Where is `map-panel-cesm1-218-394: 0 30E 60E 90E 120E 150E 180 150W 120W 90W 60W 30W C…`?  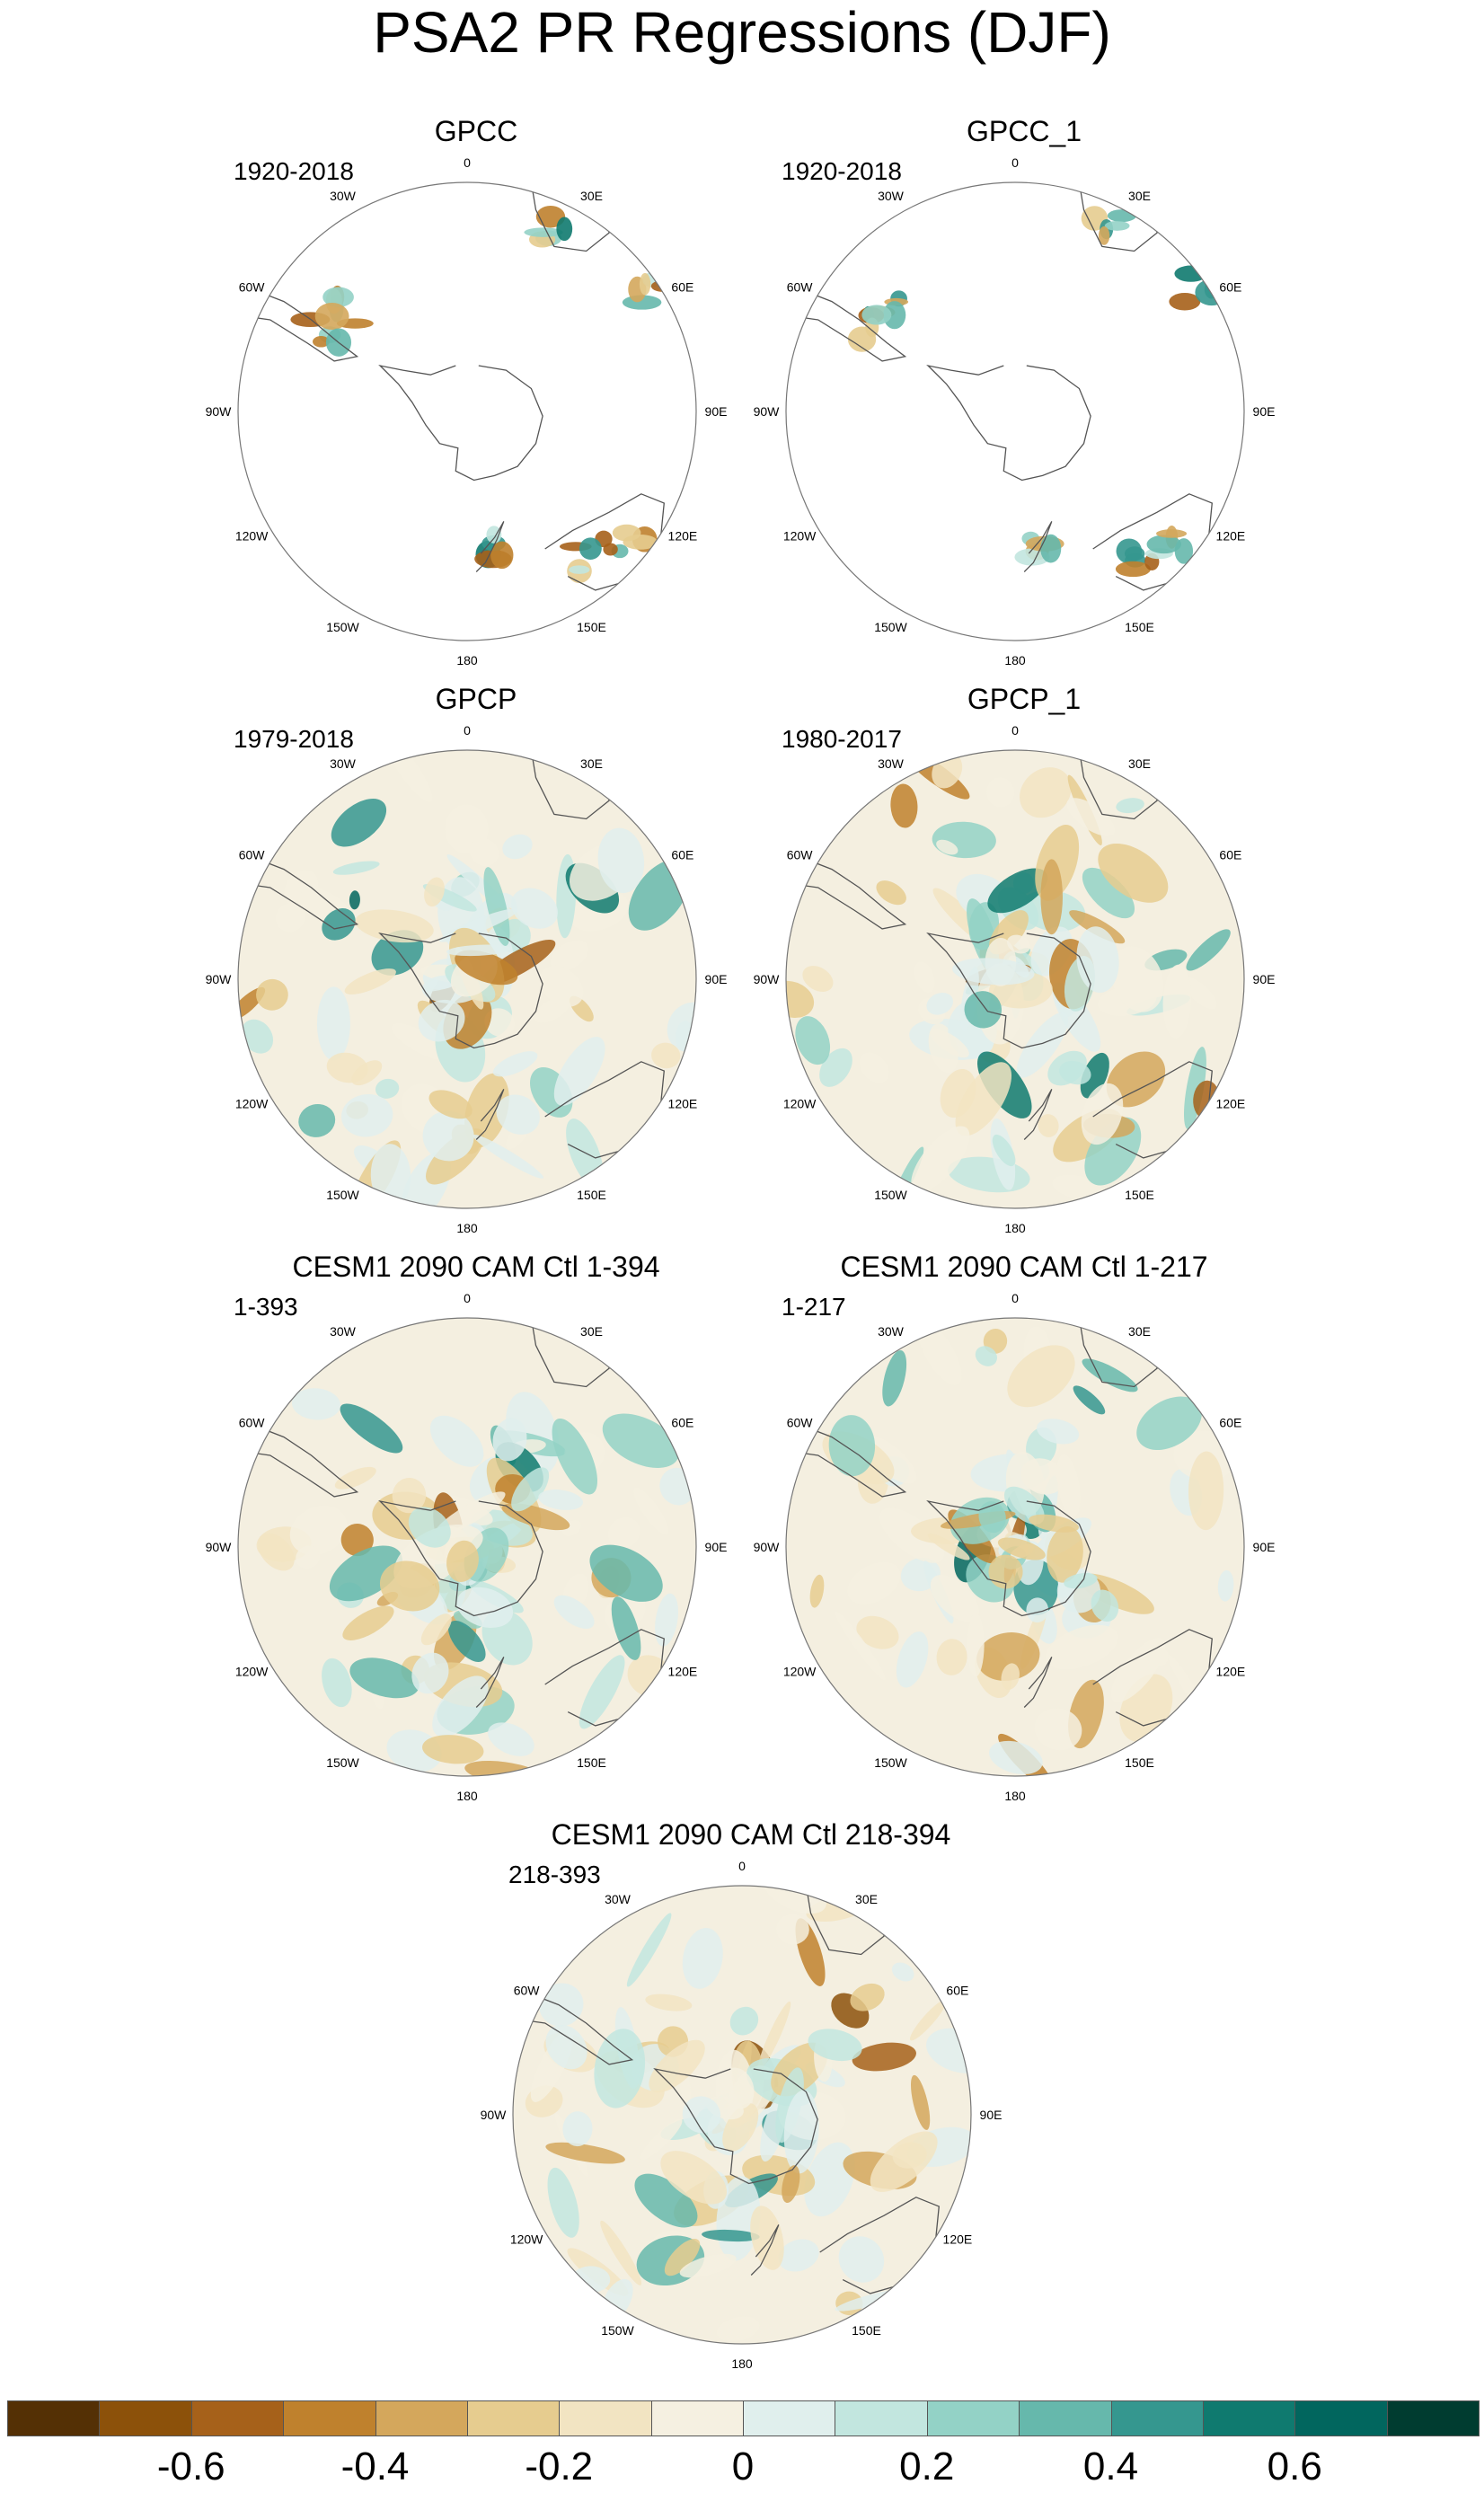 map-panel-cesm1-218-394: 0 30E 60E 90E 120E 150E 180 150W 120W 90W 60W 30W C… is located at coordinates (751, 2096).